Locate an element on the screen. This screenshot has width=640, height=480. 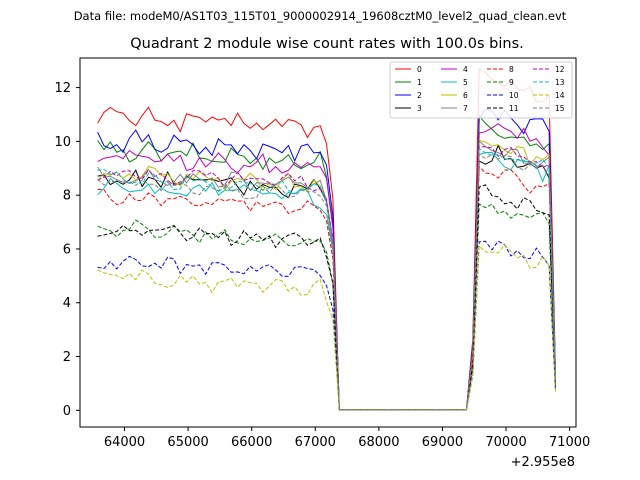
legend-label-2: 2 is located at coordinates (419, 95).